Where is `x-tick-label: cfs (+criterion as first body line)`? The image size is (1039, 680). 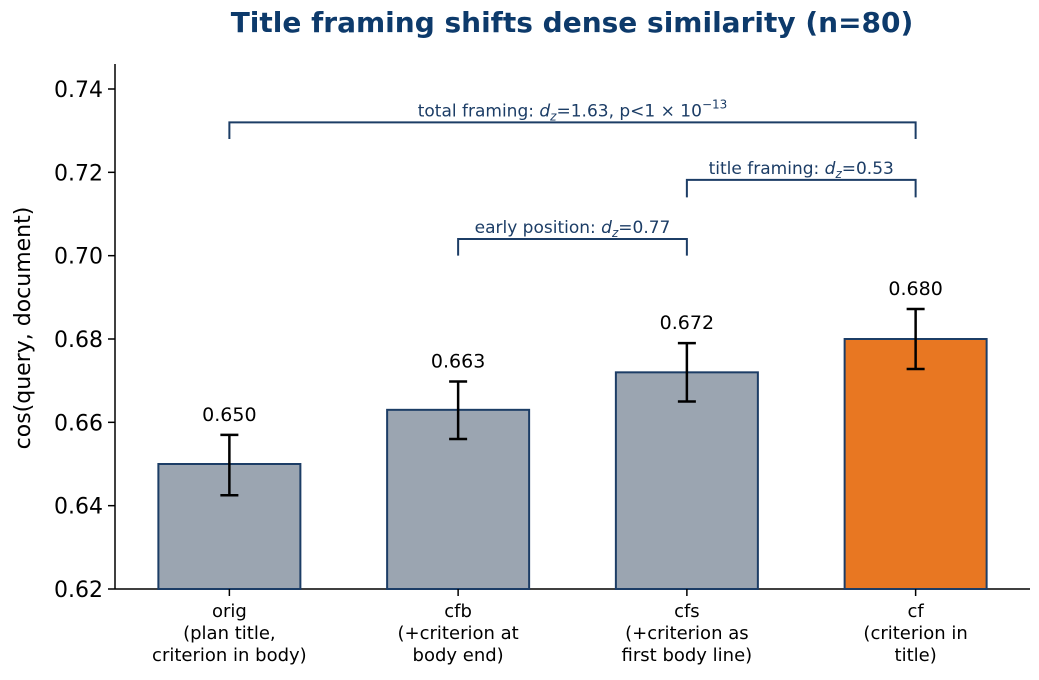 x-tick-label: cfs (+criterion as first body line) is located at coordinates (687, 633).